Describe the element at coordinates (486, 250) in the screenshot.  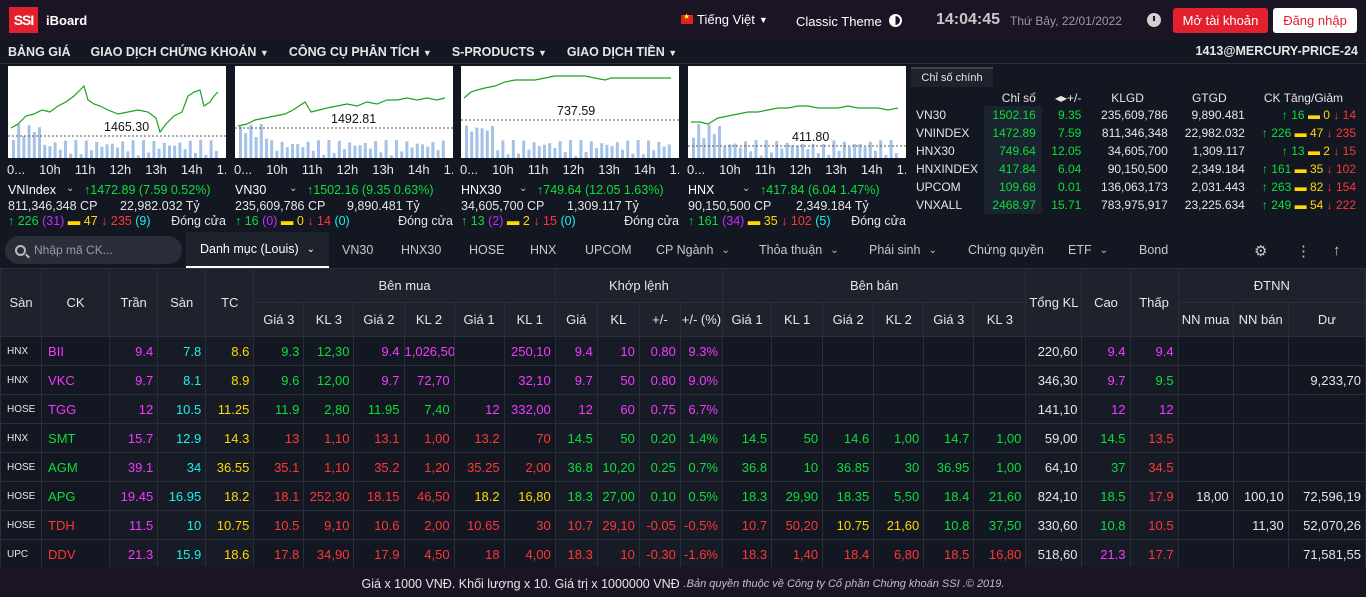
I see `tab-hose: HOSE` at that location.